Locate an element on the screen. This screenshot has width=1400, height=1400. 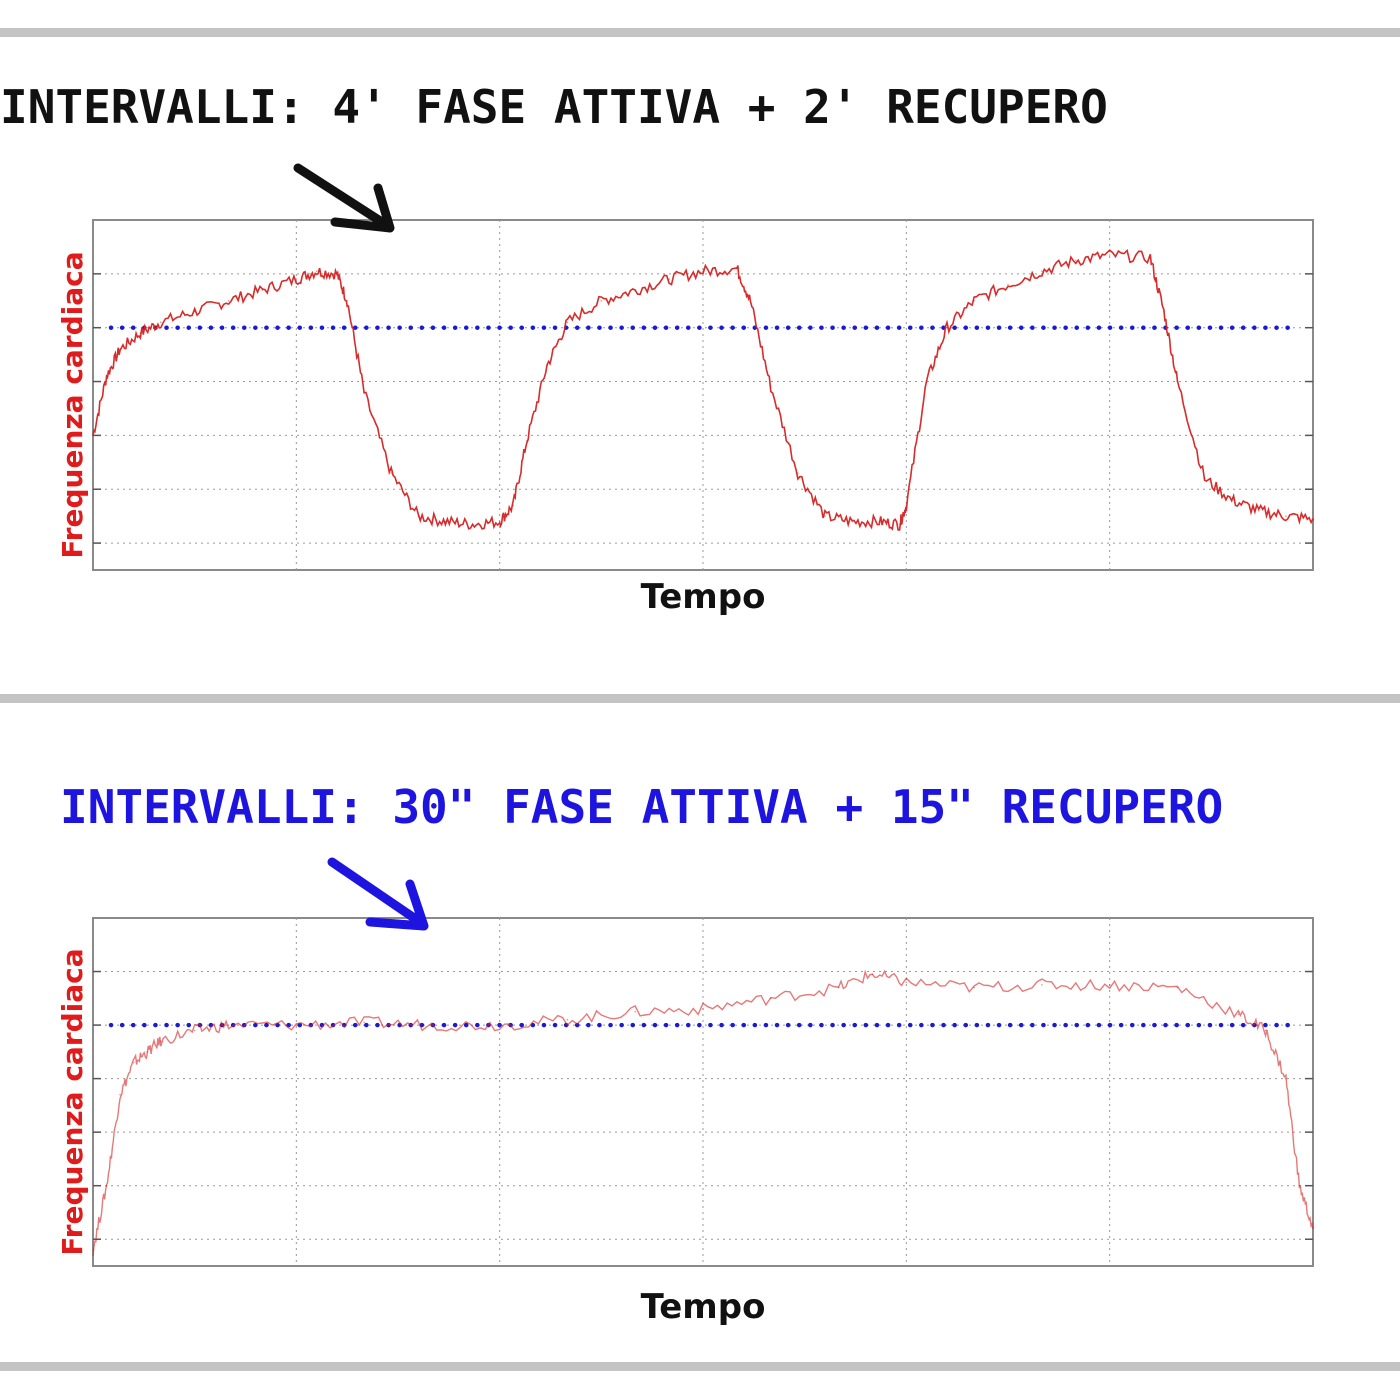
chart-1-title: INTERVALLI: 4' FASE ATTIVA + 2' RECUPERO is located at coordinates (554, 107).